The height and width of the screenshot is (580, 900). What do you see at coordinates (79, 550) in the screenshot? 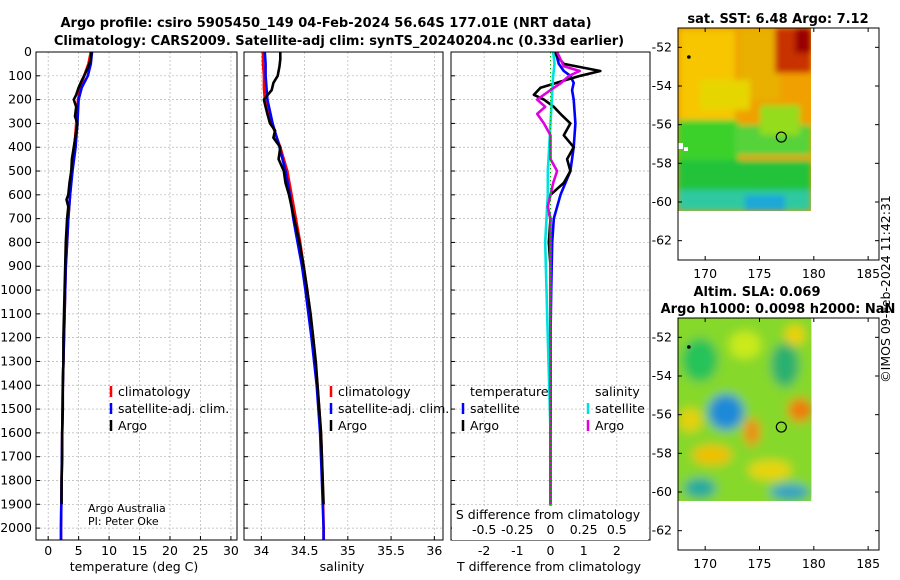
I see `x-tick-label: 5` at bounding box center [79, 550].